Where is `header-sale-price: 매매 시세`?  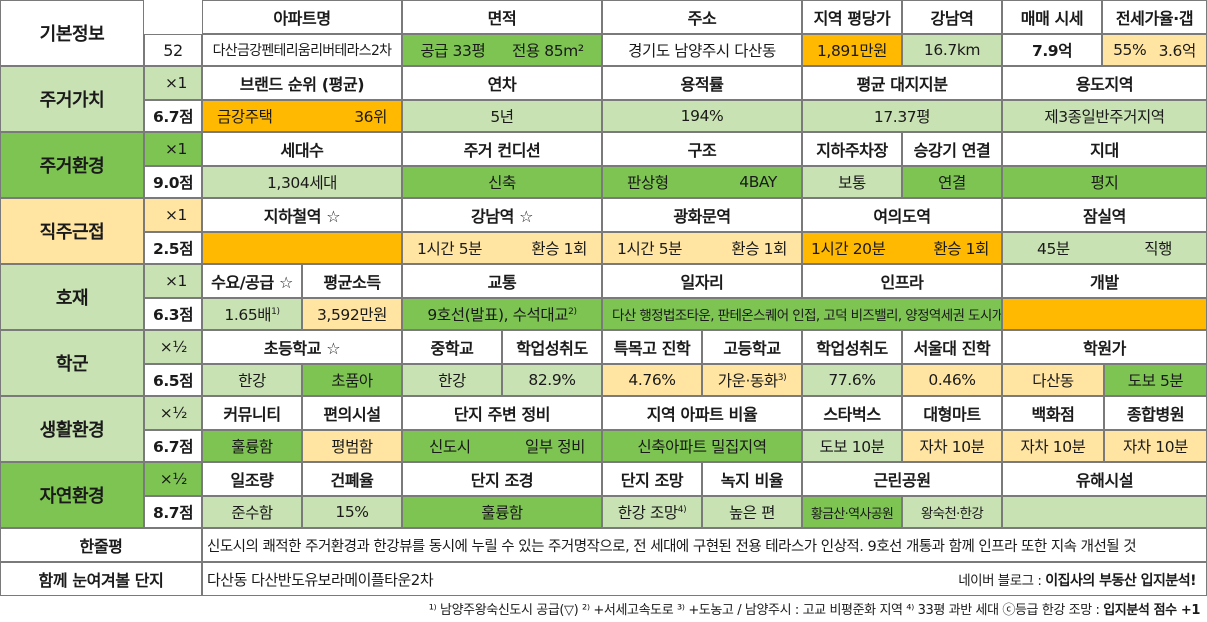 header-sale-price: 매매 시세 is located at coordinates (1052, 17).